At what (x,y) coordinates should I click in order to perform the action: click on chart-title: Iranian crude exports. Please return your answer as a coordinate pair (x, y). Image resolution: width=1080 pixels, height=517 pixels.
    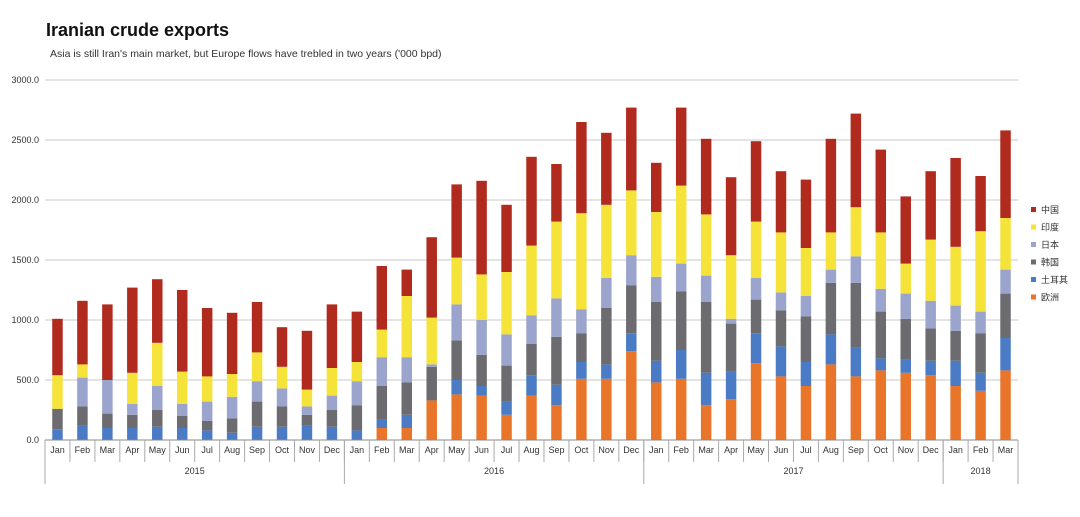
    Looking at the image, I should click on (138, 30).